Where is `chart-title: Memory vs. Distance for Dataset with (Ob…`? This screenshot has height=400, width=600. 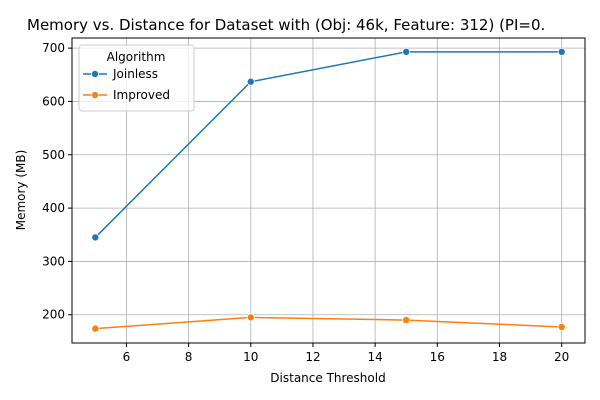
chart-title: Memory vs. Distance for Dataset with (Ob… is located at coordinates (286, 25).